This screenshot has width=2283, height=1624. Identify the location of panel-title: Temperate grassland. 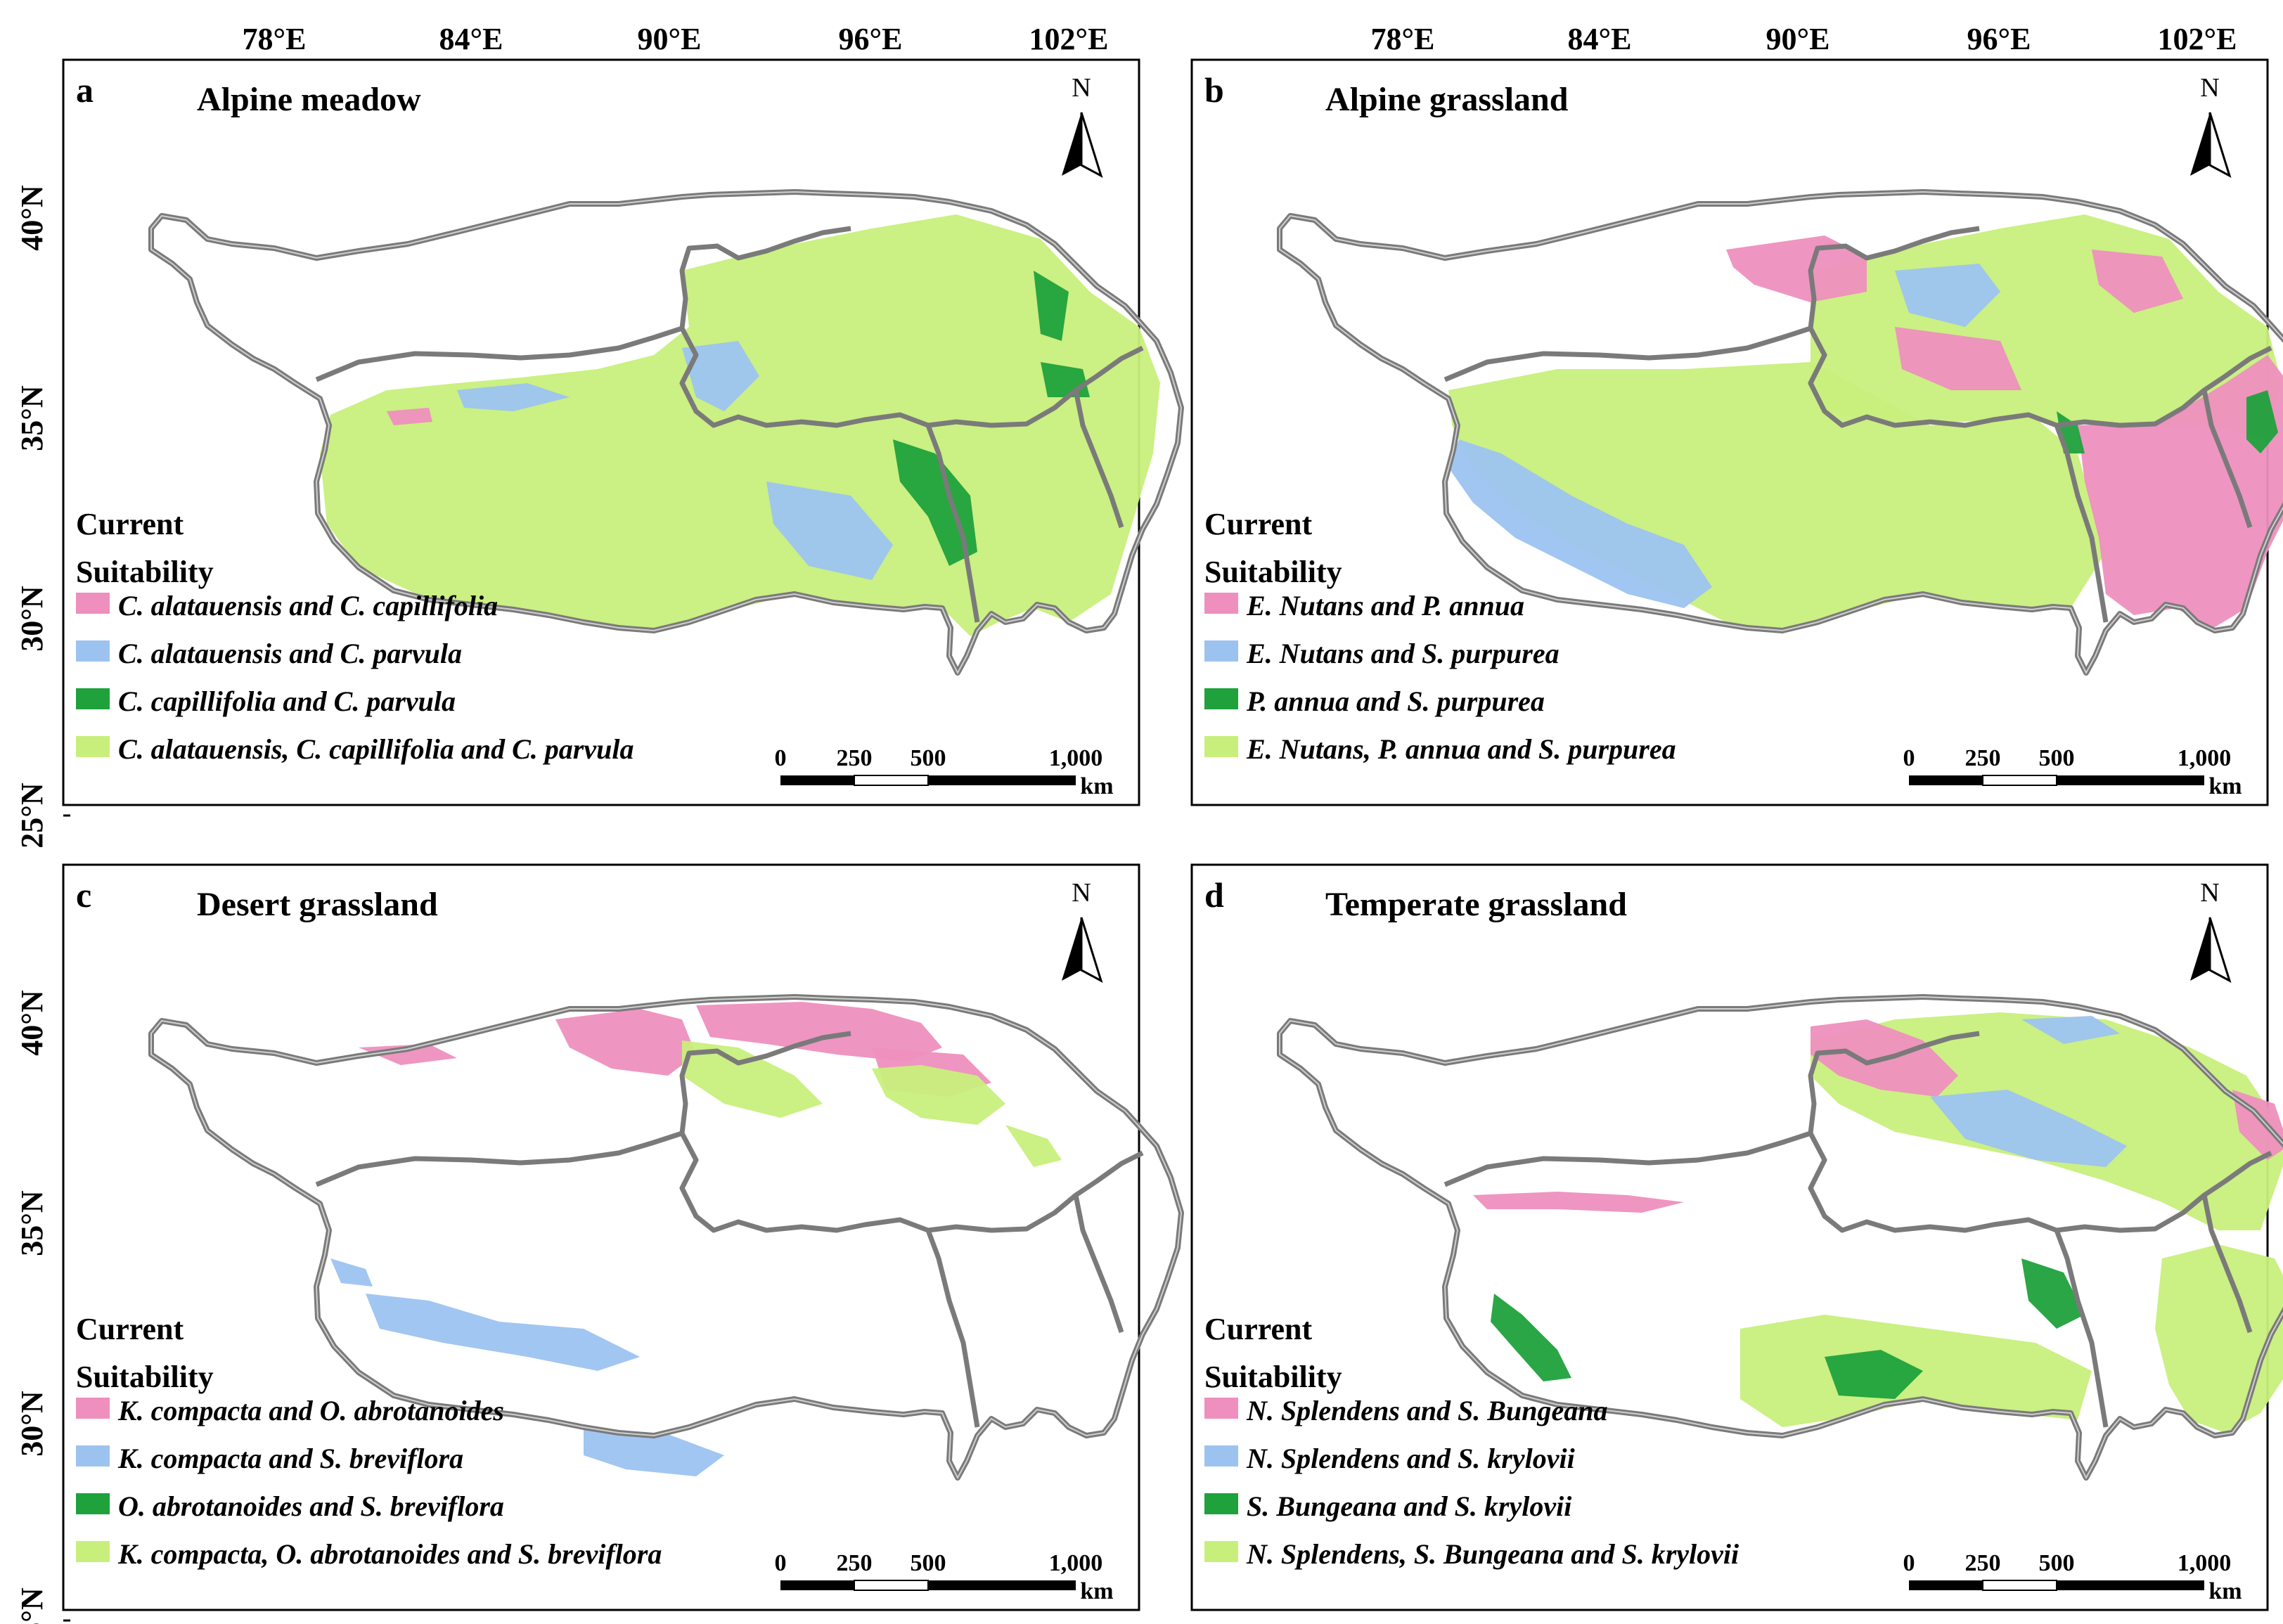
(1476, 904).